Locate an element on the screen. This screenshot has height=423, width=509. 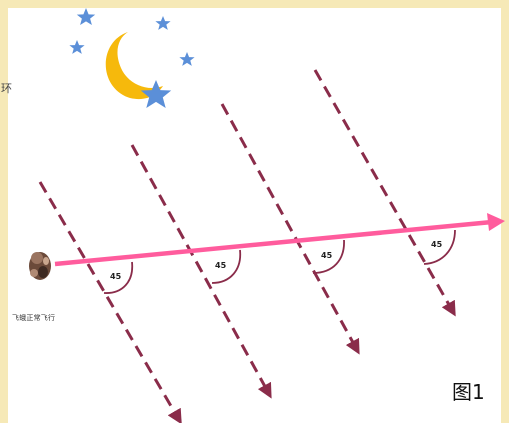
cropped-edge-text: 环 is located at coordinates (6, 88).